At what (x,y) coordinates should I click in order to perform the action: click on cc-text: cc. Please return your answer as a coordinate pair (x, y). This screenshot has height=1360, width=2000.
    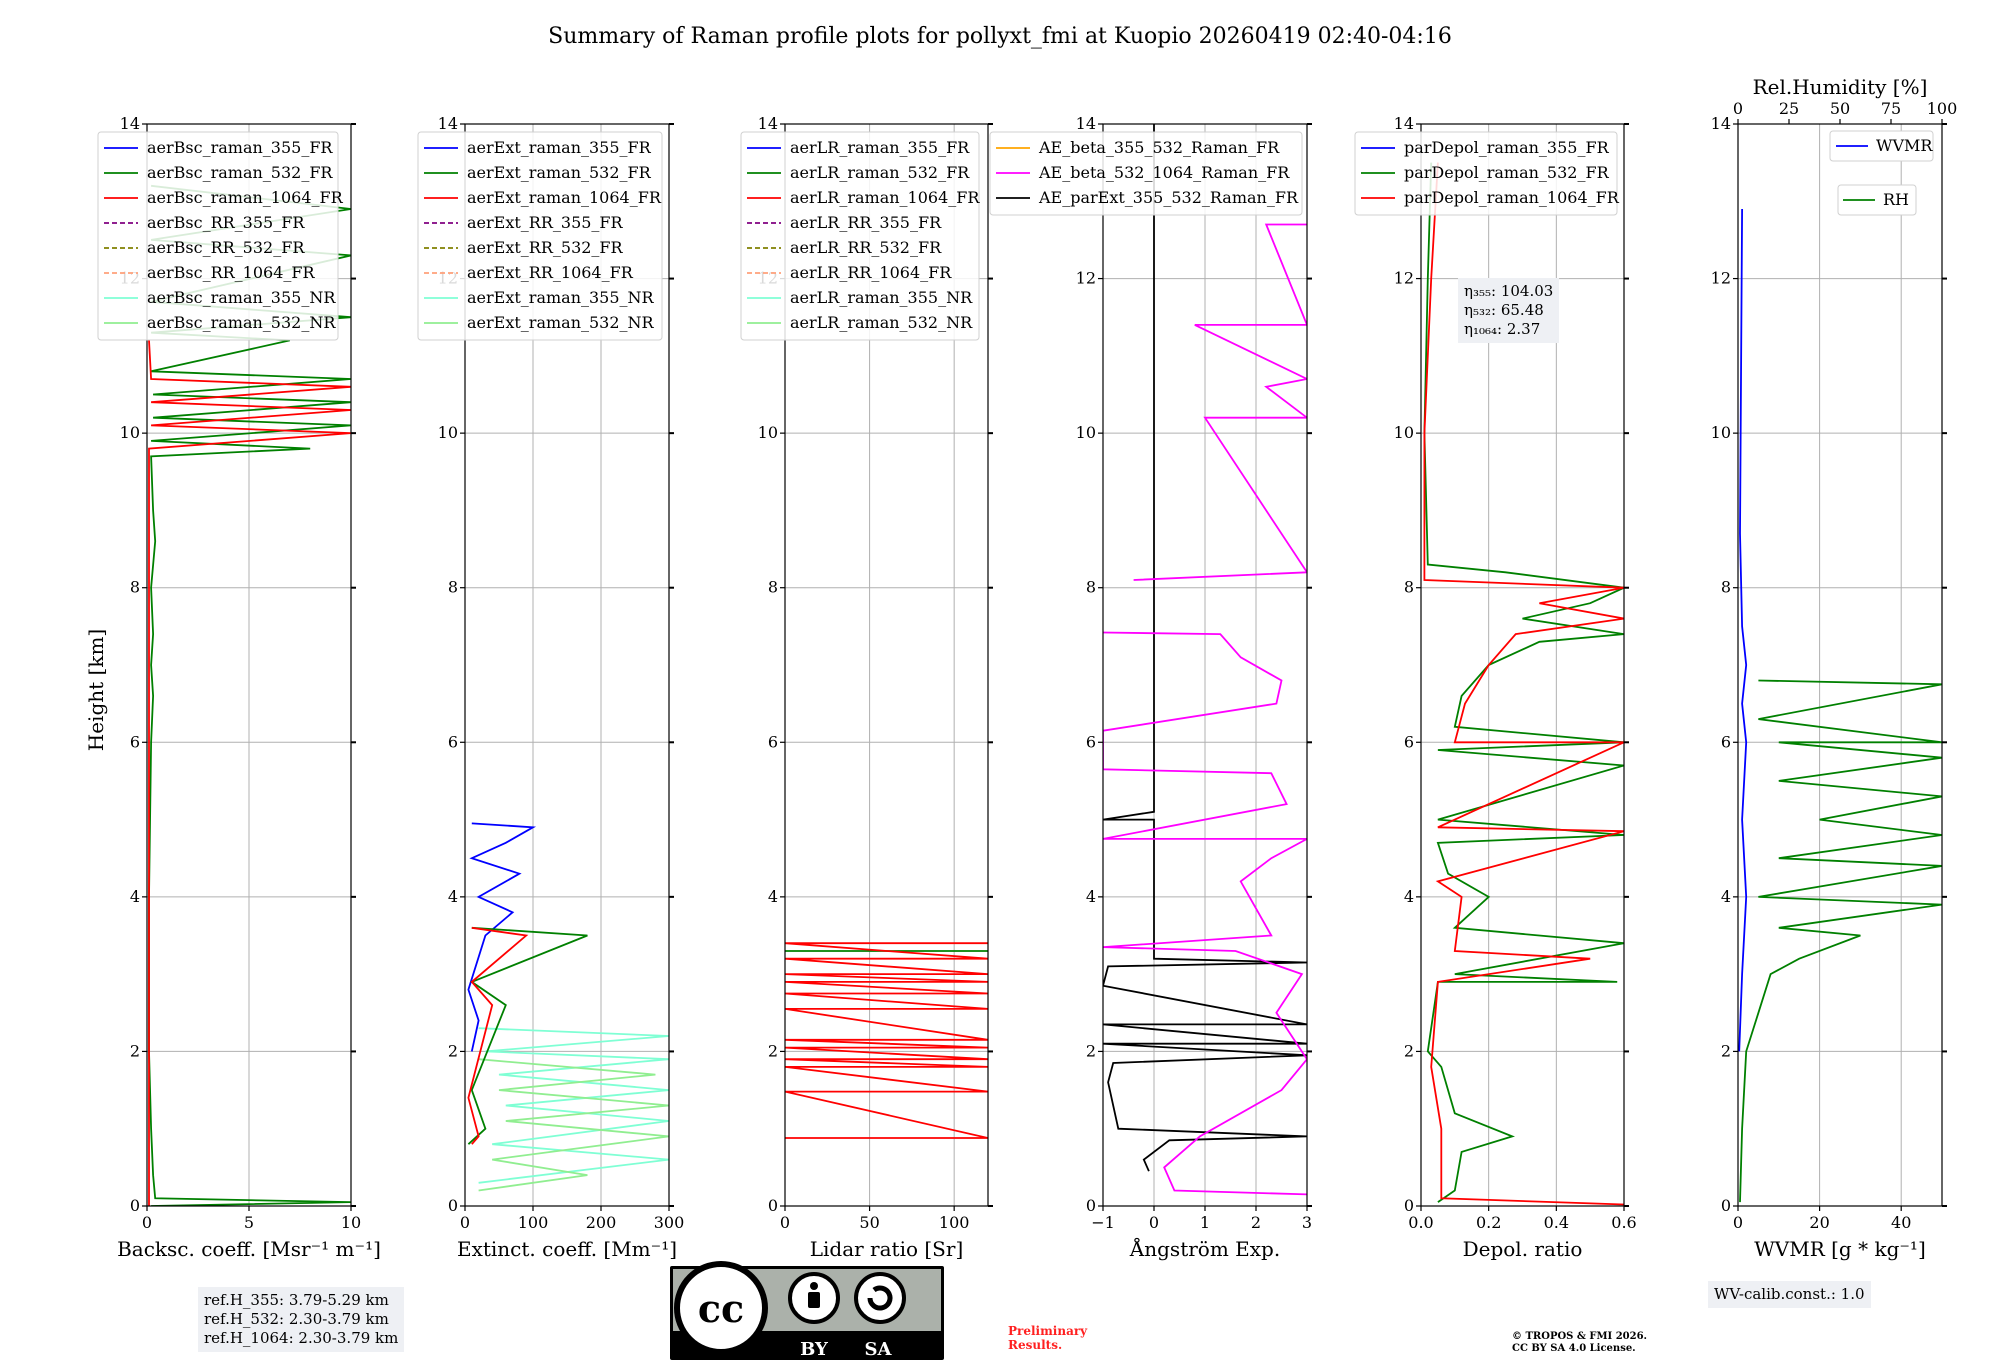
    Looking at the image, I should click on (721, 1308).